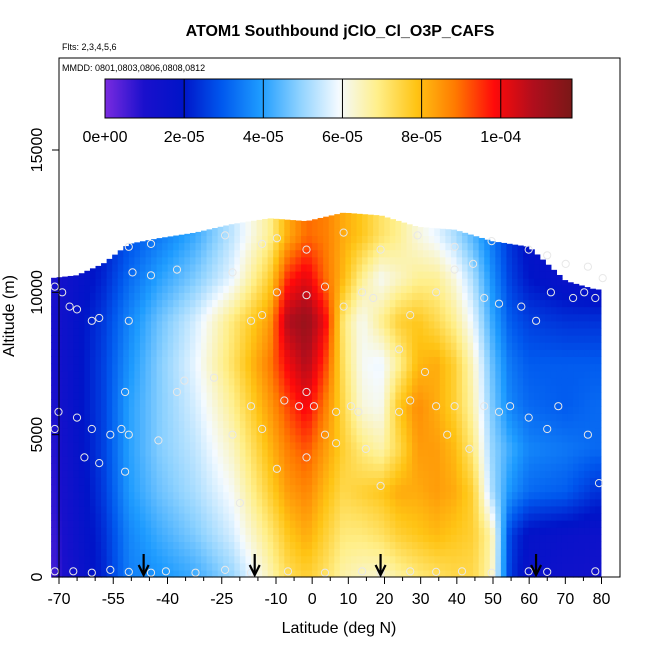 This screenshot has height=650, width=650. Describe the element at coordinates (276, 238) in the screenshot. I see `observation-point` at that location.